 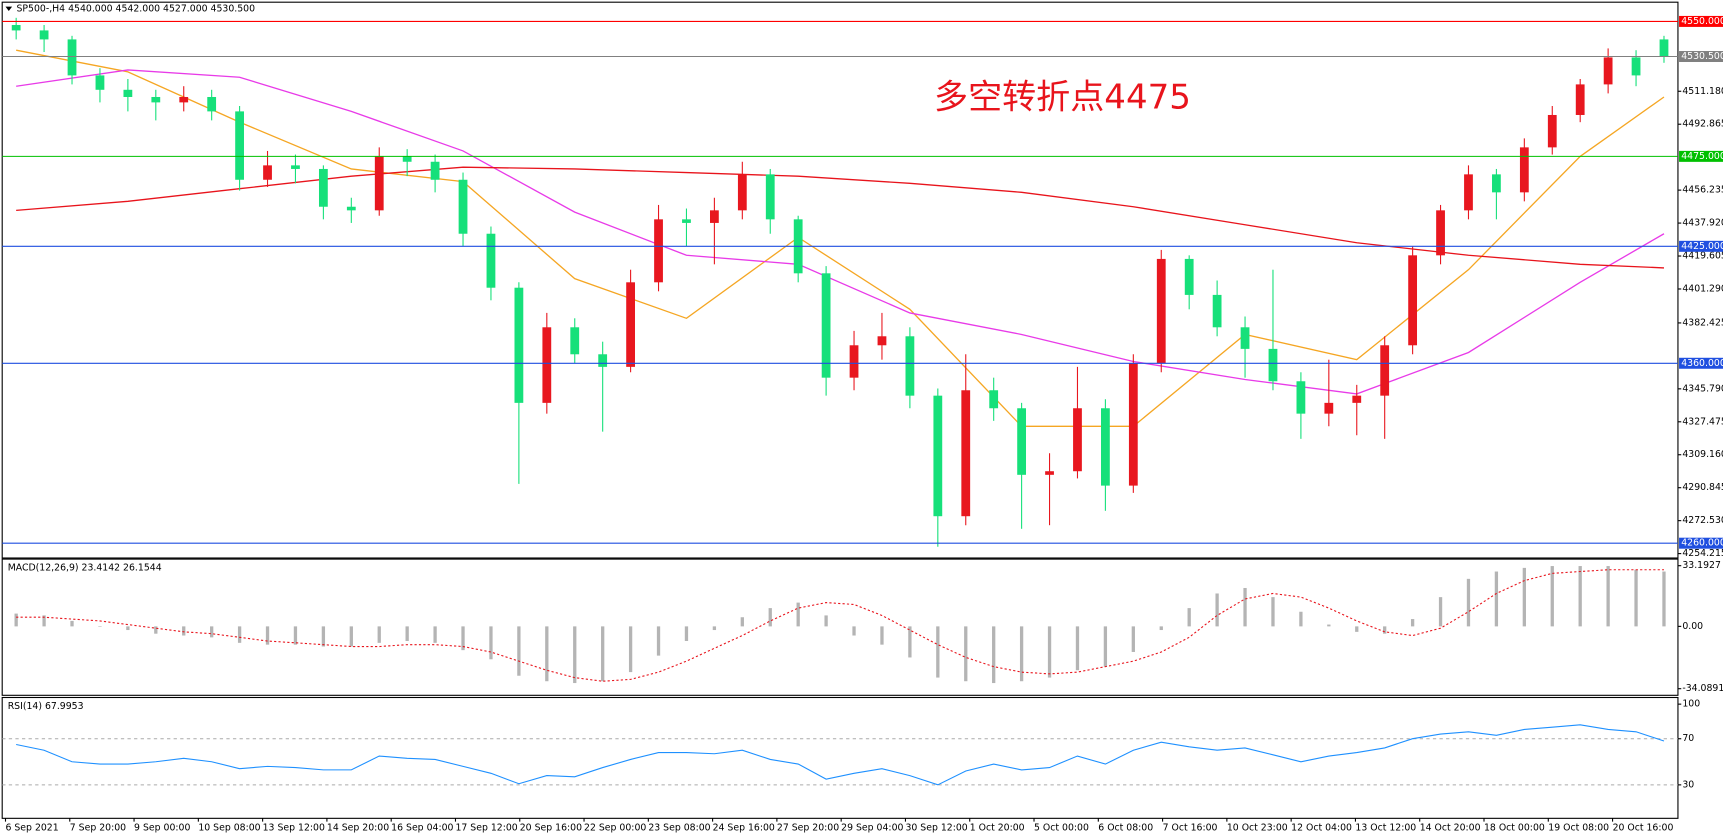 I want to click on macd-header: MACD(12,26,9) 23.4142 26.1544, so click(x=85, y=567).